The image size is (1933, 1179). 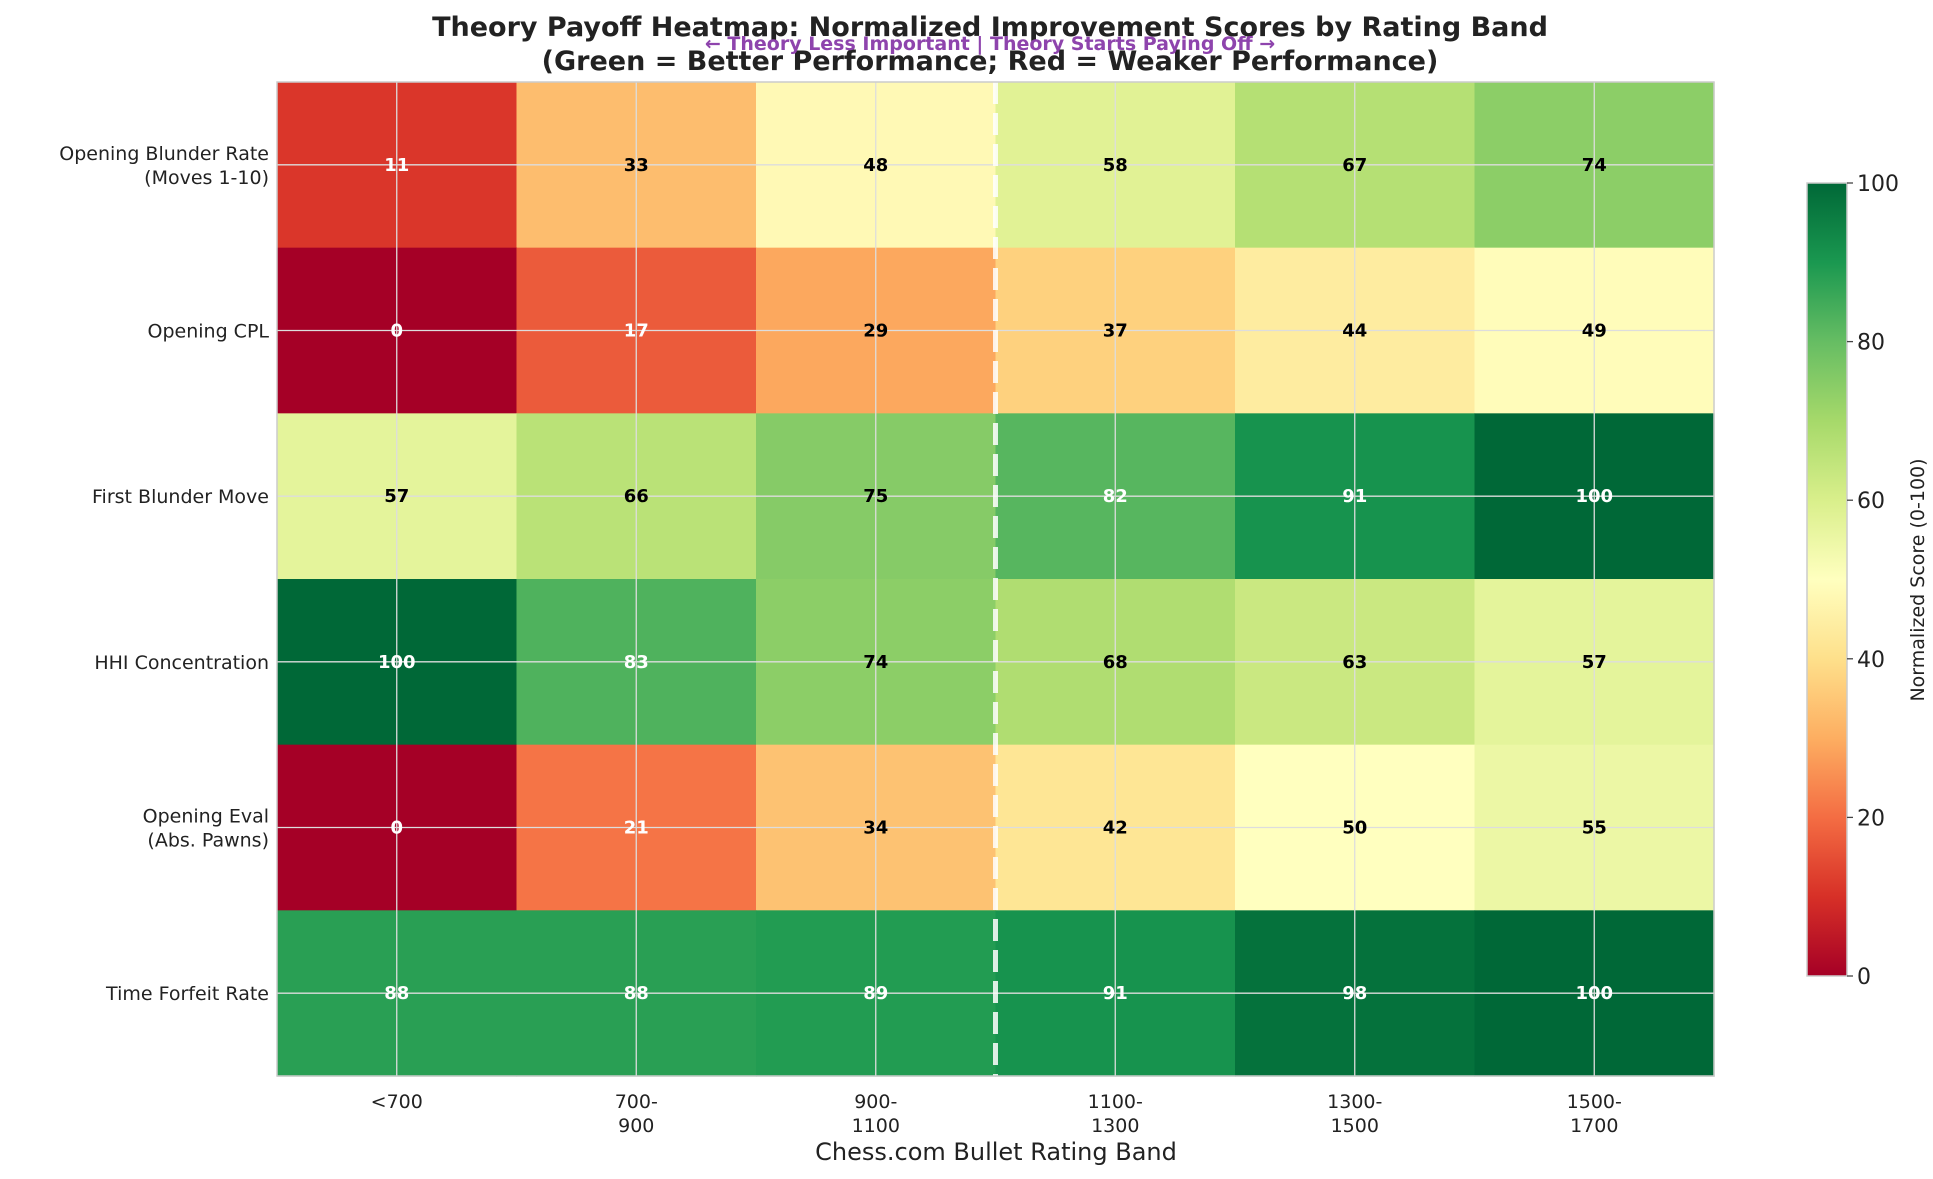 I want to click on cell-value-label: 21, so click(x=636, y=828).